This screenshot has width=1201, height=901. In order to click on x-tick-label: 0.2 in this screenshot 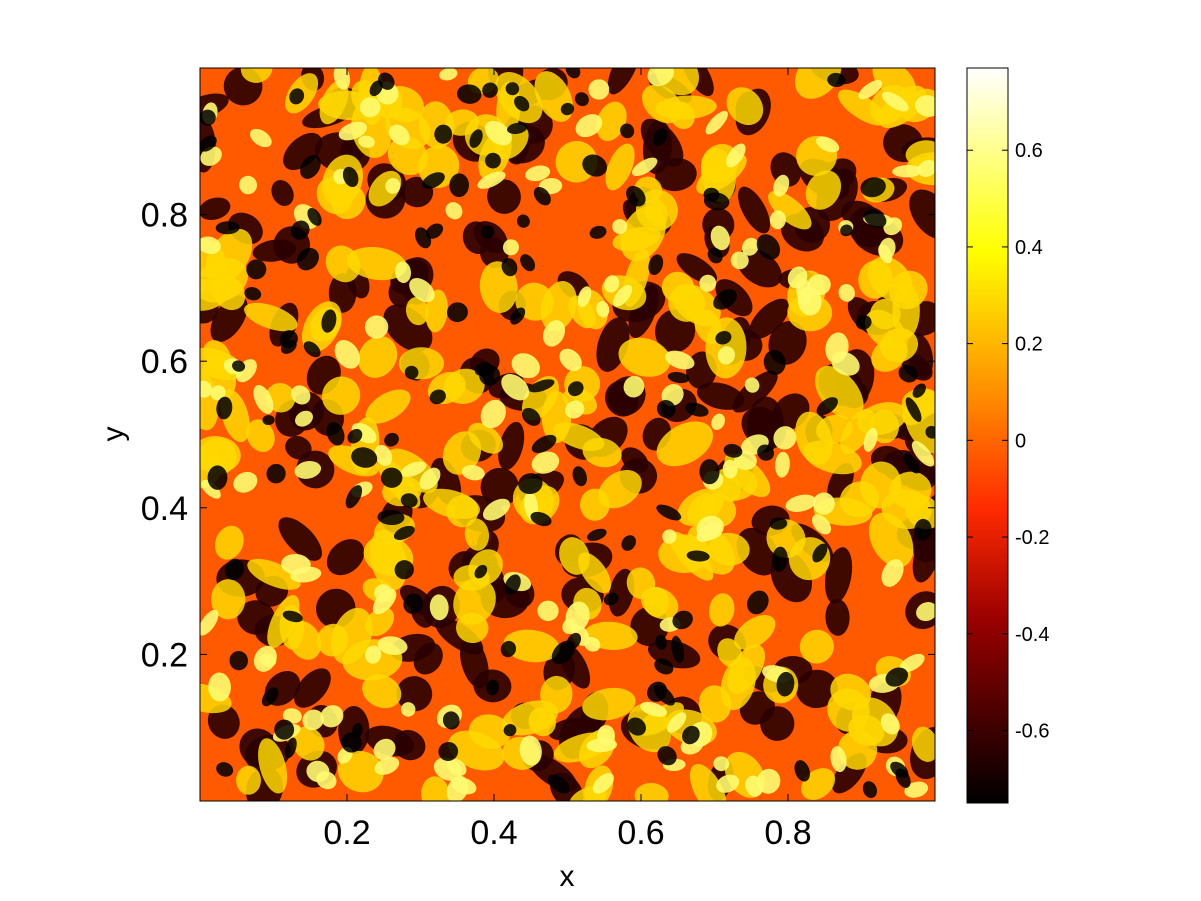, I will do `click(346, 833)`.